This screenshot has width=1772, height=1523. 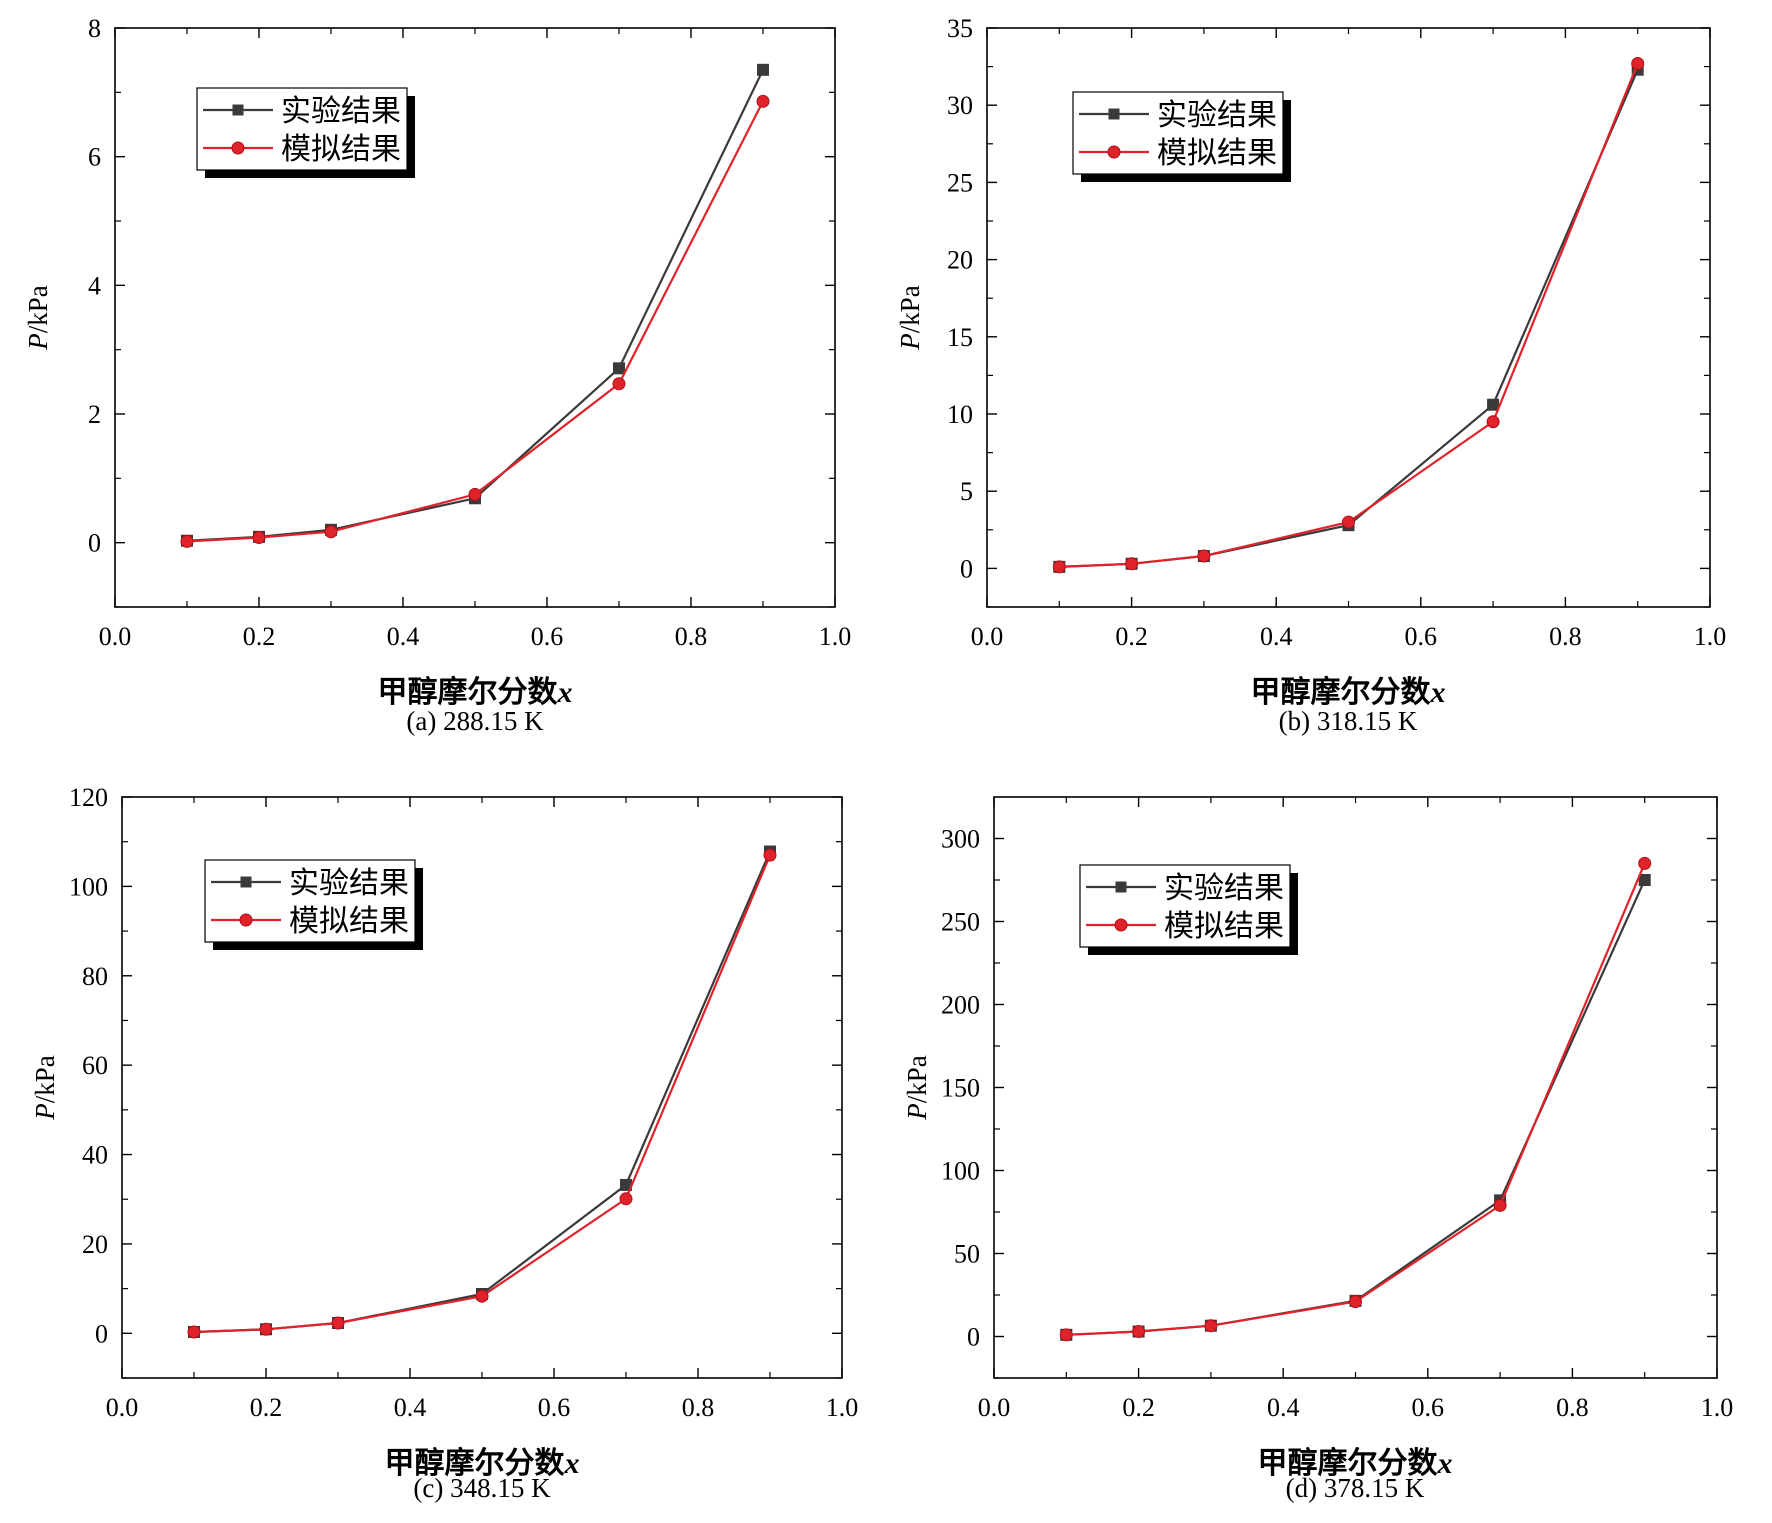 What do you see at coordinates (960, 414) in the screenshot?
I see `y-tick-label: 10` at bounding box center [960, 414].